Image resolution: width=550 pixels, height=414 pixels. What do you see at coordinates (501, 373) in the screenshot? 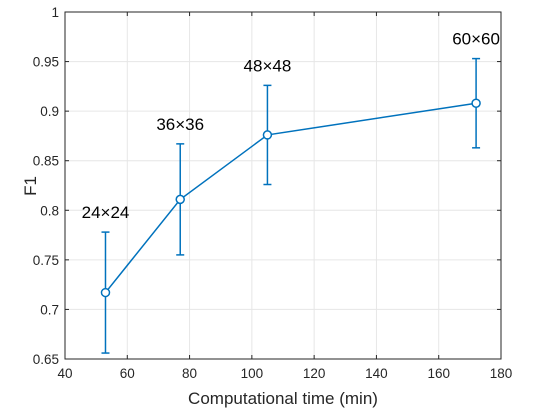
I see `x-tick-label: 180` at bounding box center [501, 373].